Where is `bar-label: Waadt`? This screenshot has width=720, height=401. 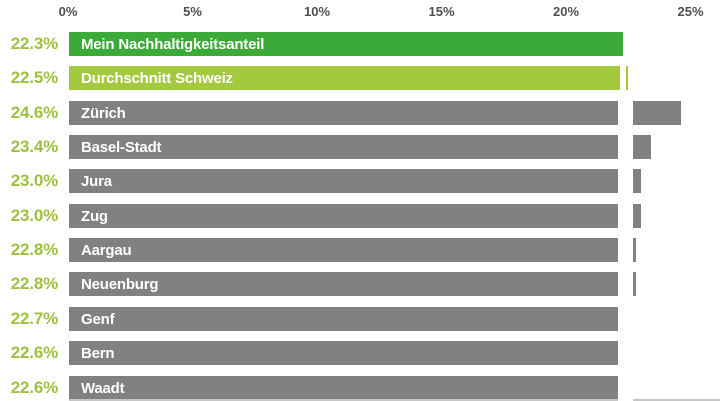 bar-label: Waadt is located at coordinates (103, 388).